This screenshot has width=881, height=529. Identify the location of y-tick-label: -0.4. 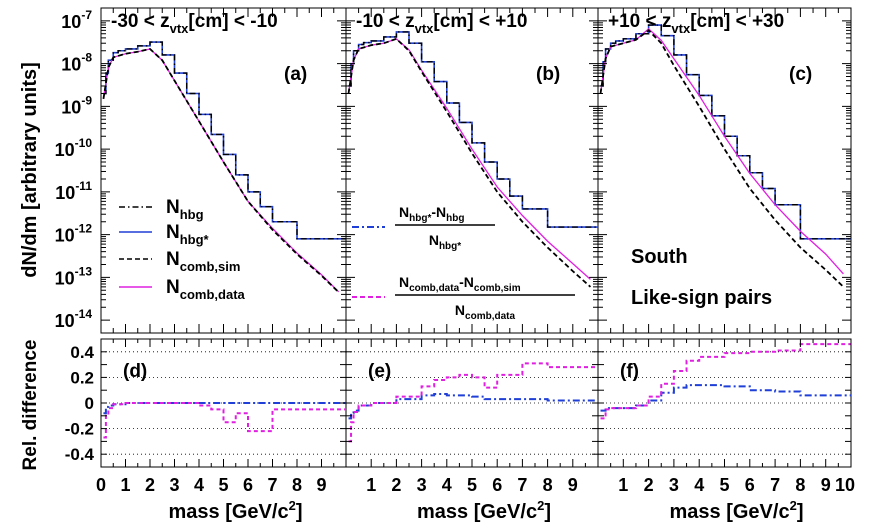
(80, 454).